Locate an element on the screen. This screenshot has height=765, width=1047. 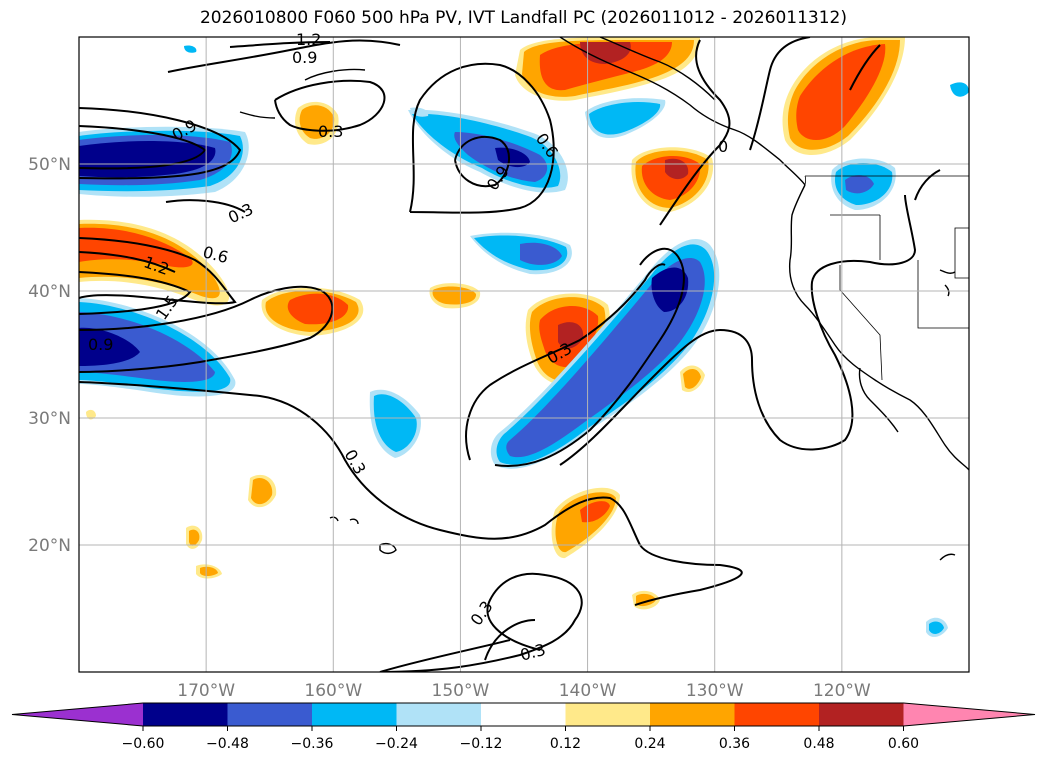
colorbar-tick-label: −0.48 is located at coordinates (227, 744).